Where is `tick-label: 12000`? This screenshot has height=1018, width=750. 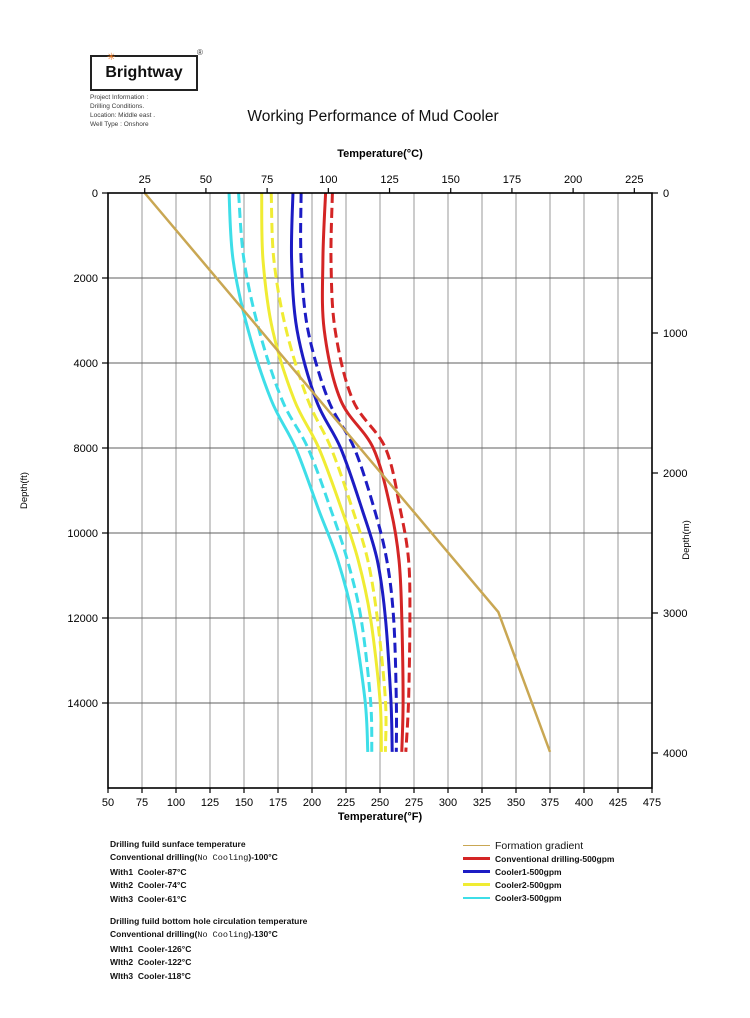
tick-label: 12000 is located at coordinates (82, 619).